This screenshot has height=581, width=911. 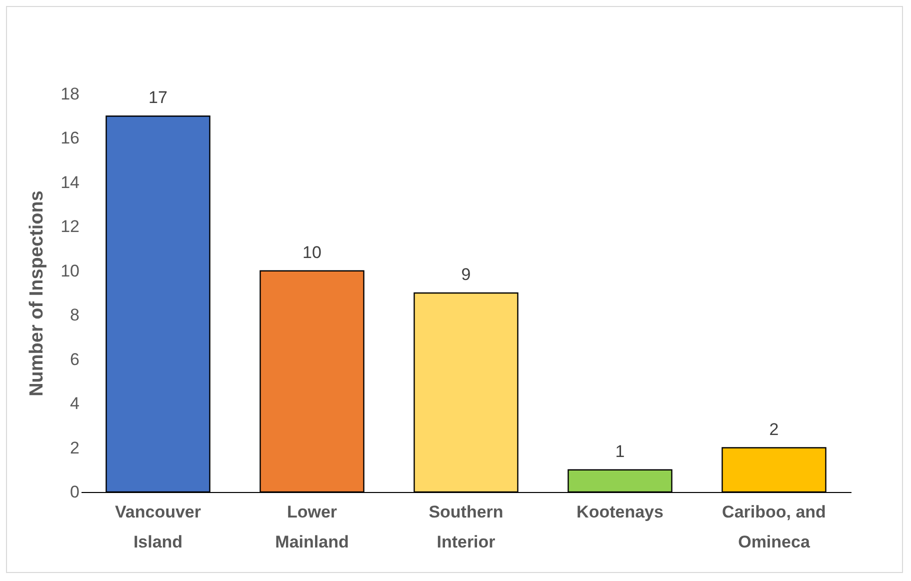 What do you see at coordinates (75, 448) in the screenshot?
I see `y-tick-label: 2` at bounding box center [75, 448].